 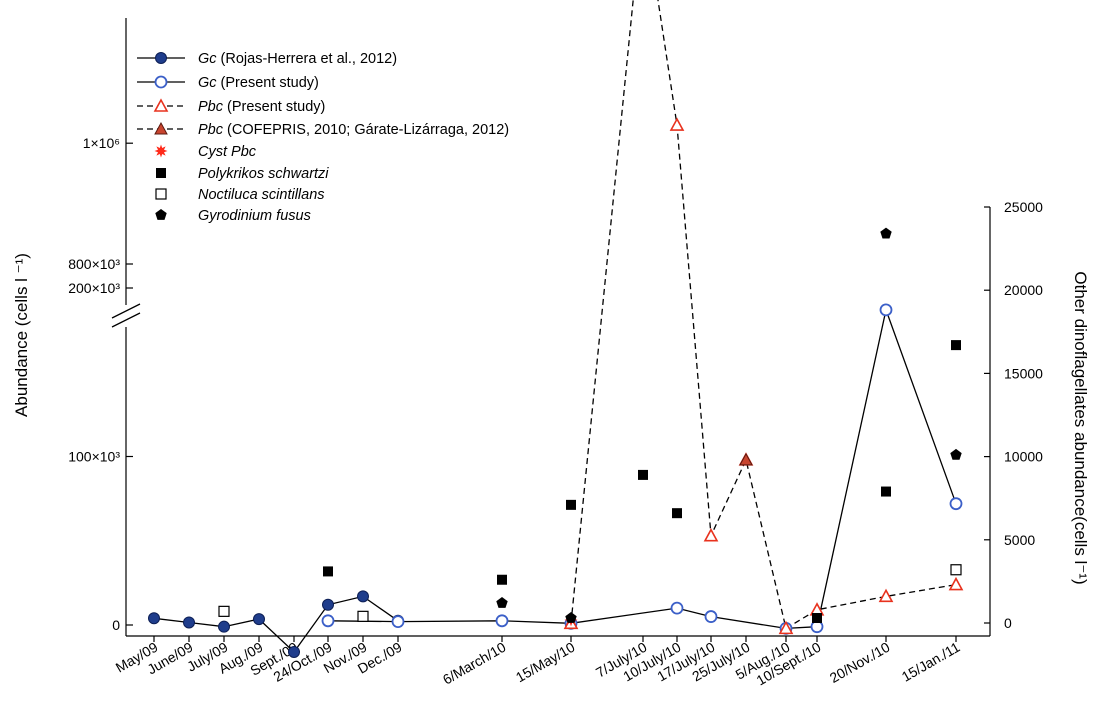 What do you see at coordinates (1023, 290) in the screenshot?
I see `y-right-tick-label: 20000` at bounding box center [1023, 290].